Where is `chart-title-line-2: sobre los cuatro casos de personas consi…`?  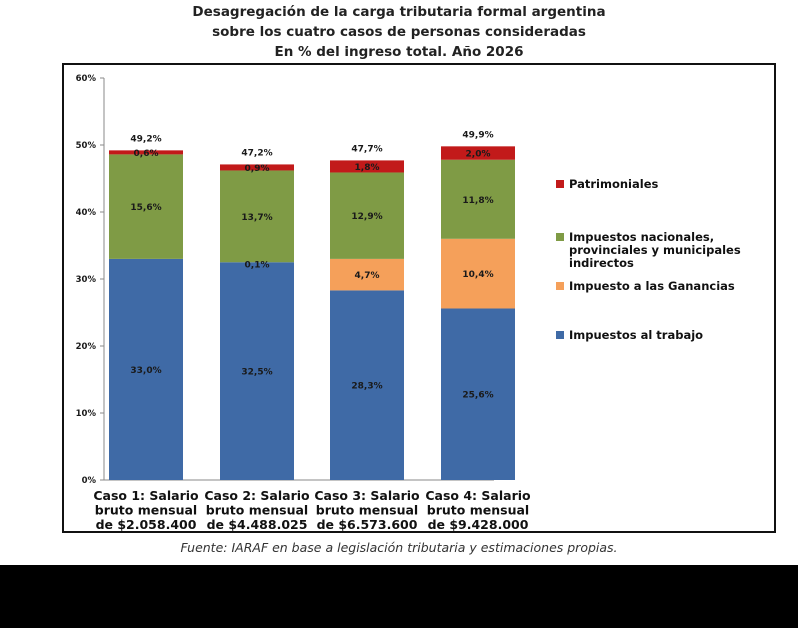 chart-title-line-2: sobre los cuatro casos de personas consi… is located at coordinates (399, 32).